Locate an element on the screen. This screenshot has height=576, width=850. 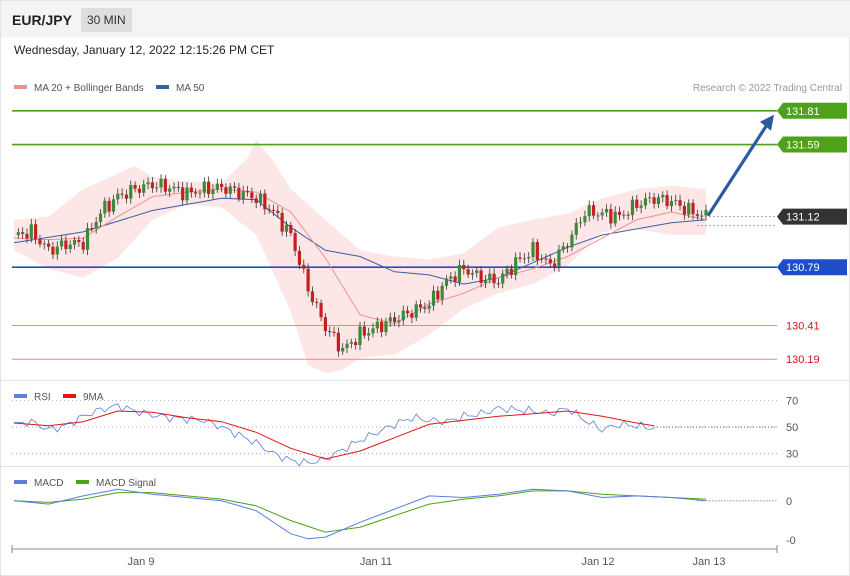
x-tick-label: Jan 11 is located at coordinates (376, 562).